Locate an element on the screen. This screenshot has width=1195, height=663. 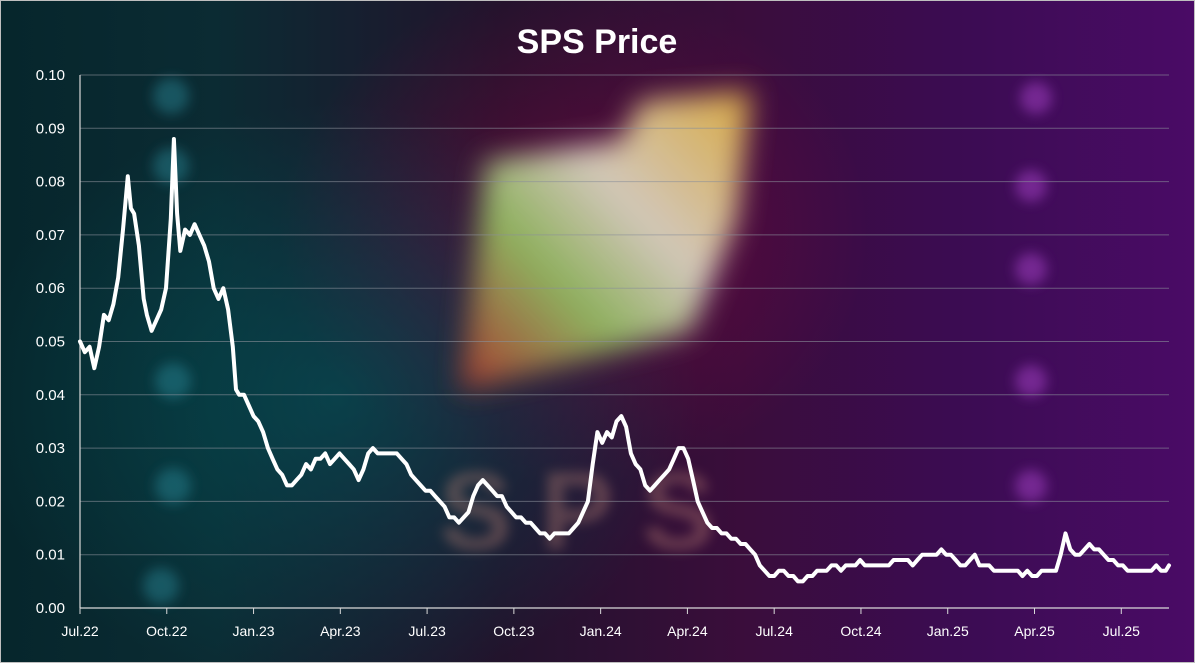
y-tick-label: 0.05 is located at coordinates (50, 342).